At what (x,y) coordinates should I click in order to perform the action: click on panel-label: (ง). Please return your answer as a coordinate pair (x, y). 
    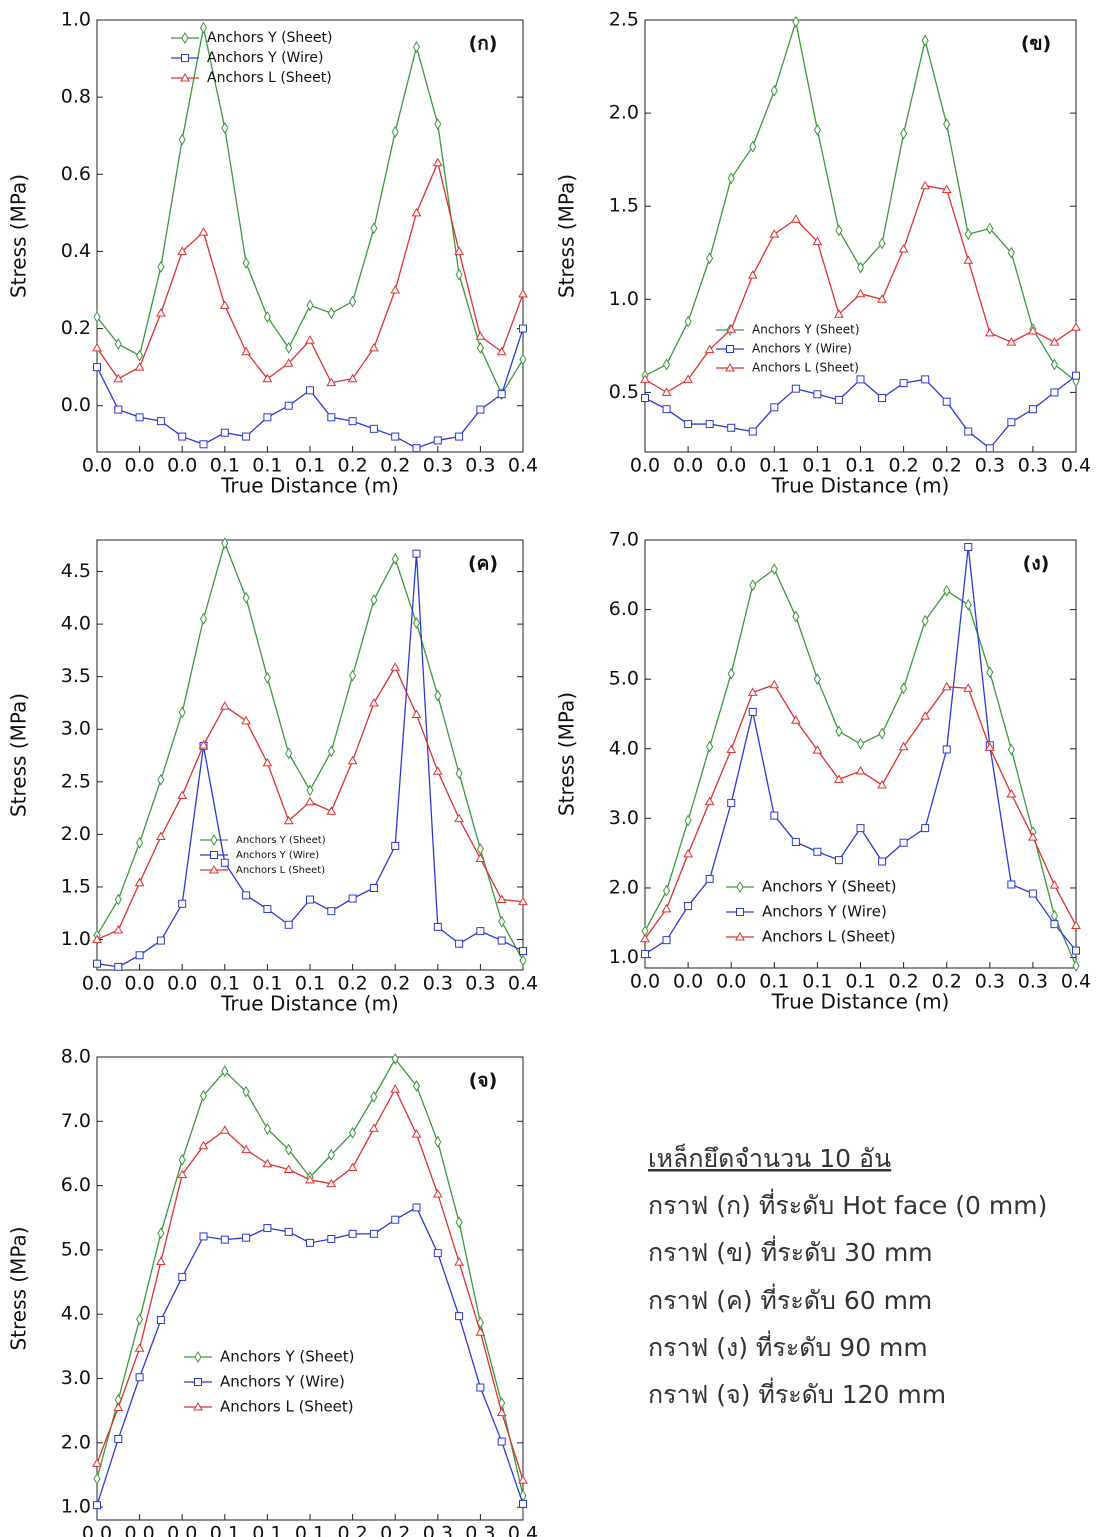
    Looking at the image, I should click on (1036, 564).